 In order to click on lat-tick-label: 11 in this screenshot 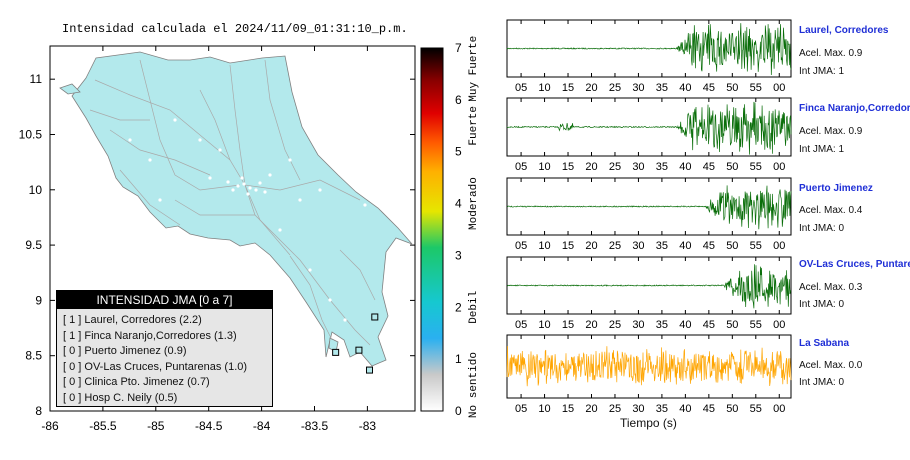, I will do `click(36, 79)`.